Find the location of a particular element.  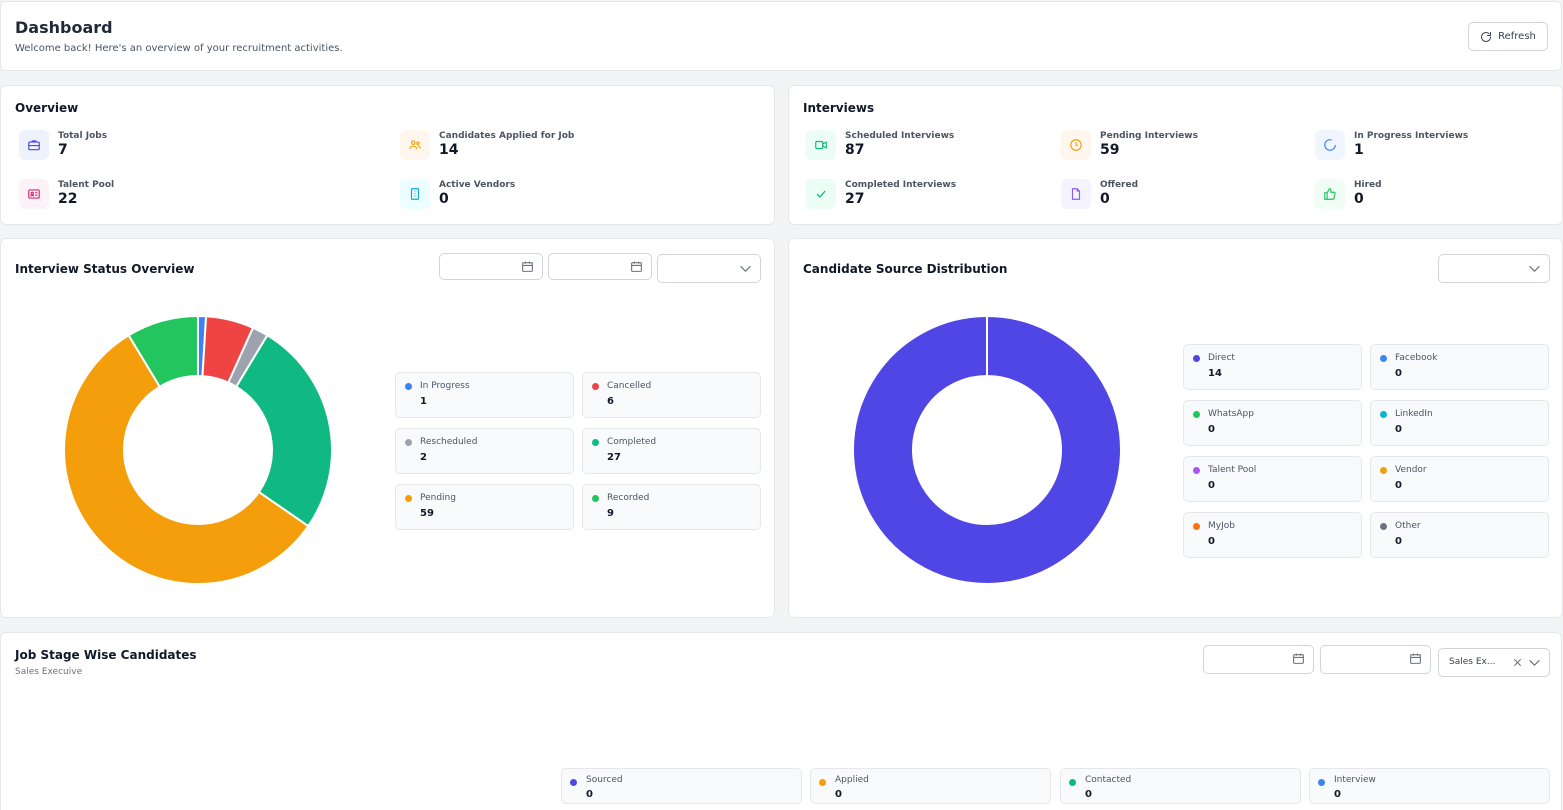

legend-label: Pending is located at coordinates (438, 498).